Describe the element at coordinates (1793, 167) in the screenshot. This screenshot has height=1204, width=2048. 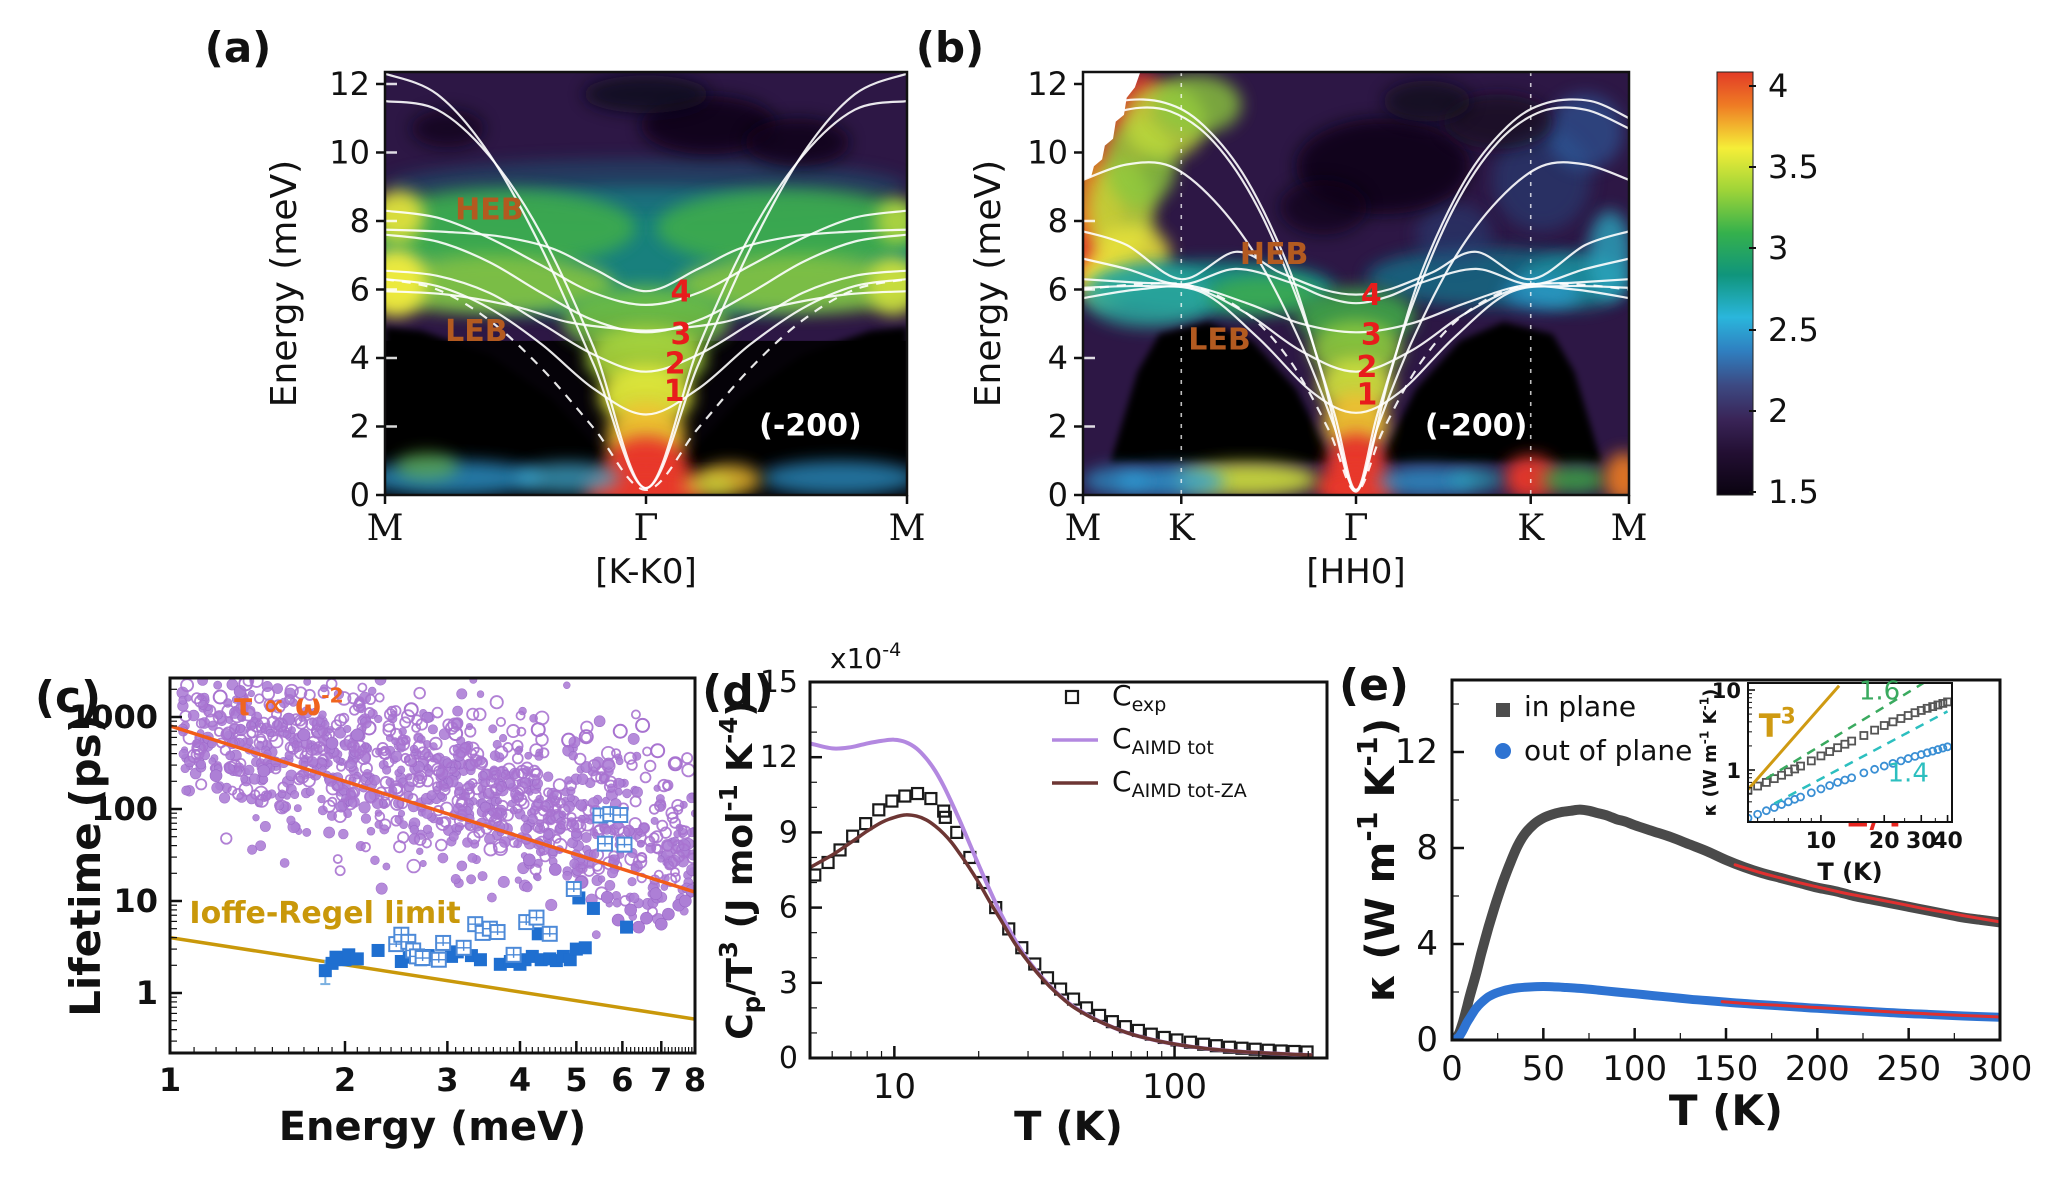
I see `colorbar-tick-label: 3.5` at that location.